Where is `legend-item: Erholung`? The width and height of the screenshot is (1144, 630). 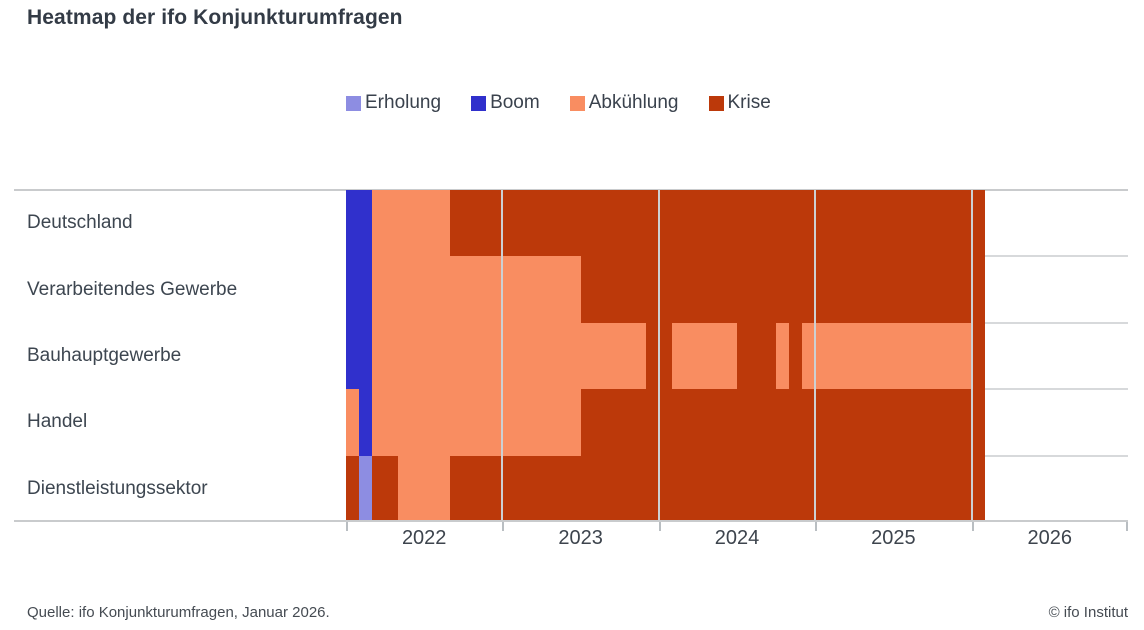
legend-item: Erholung is located at coordinates (393, 103).